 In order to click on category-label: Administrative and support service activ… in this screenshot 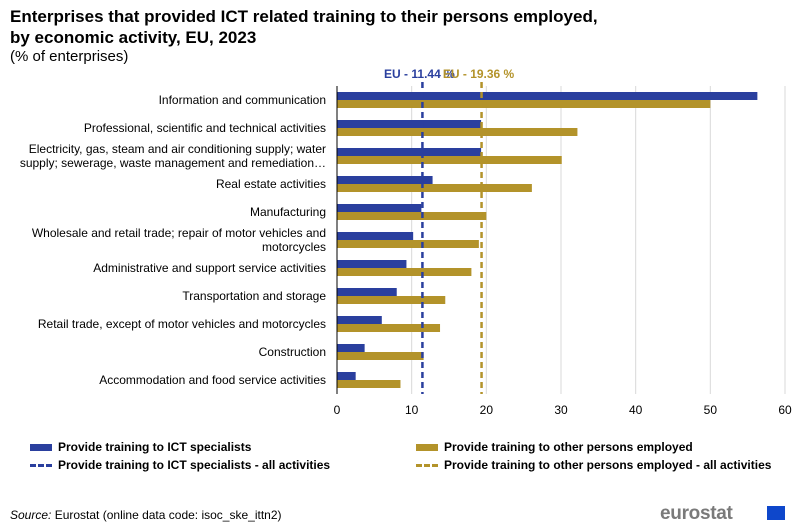, I will do `click(209, 268)`.